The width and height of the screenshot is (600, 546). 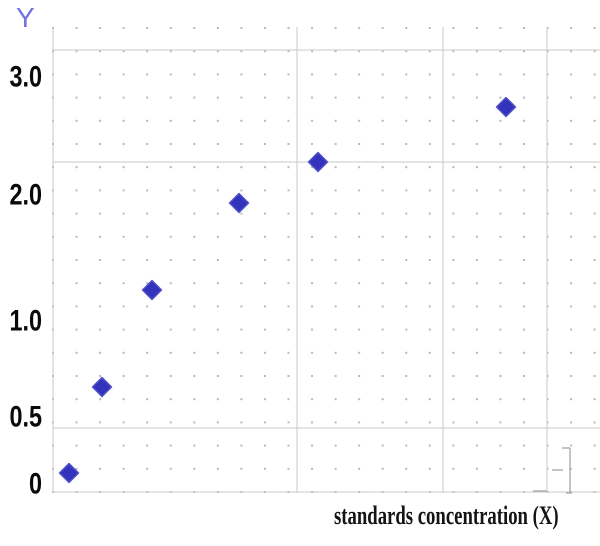 What do you see at coordinates (25, 77) in the screenshot?
I see `y-tick-label: 3.0` at bounding box center [25, 77].